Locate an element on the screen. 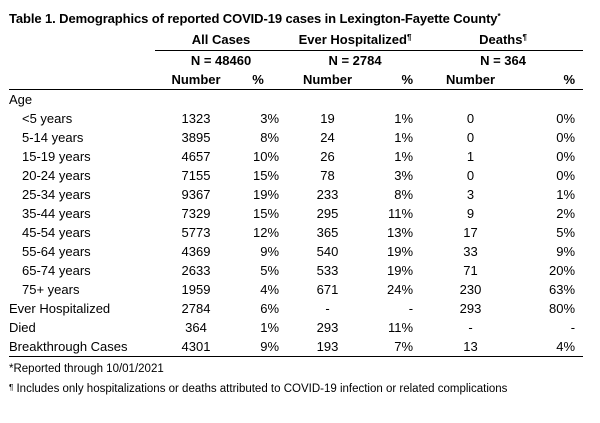 The image size is (600, 423). deaths-percent: 20% is located at coordinates (562, 270).